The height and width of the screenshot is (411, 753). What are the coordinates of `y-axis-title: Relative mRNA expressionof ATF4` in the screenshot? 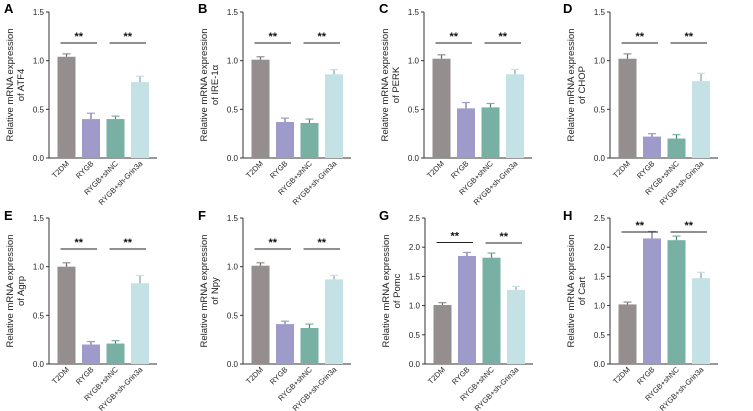 It's located at (16, 85).